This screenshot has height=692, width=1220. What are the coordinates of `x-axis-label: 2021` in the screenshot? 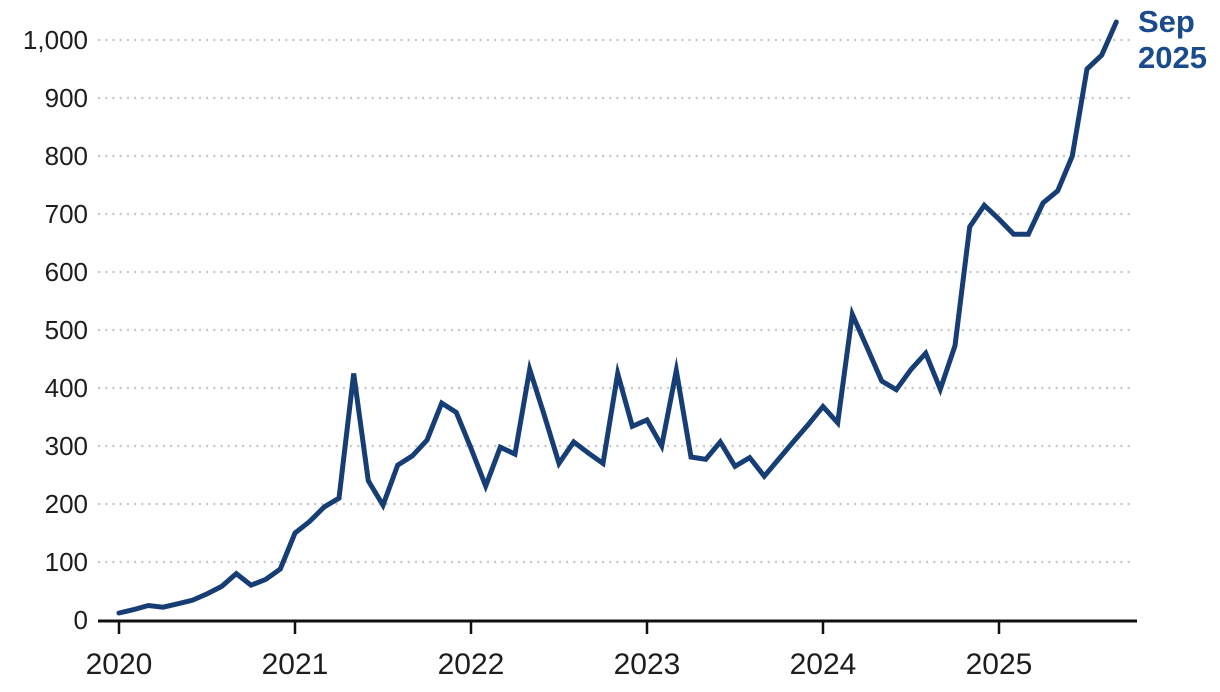 It's located at (295, 664).